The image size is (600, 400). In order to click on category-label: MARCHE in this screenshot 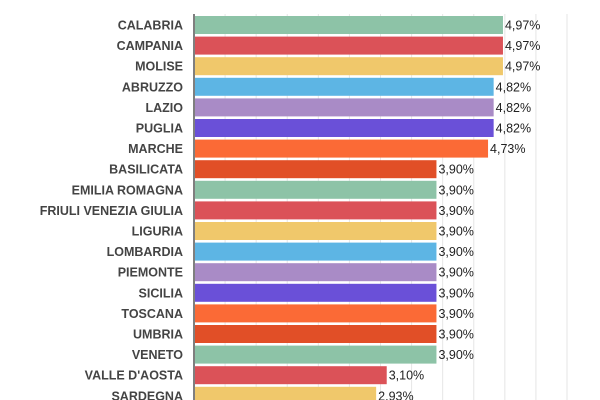, I will do `click(155, 149)`.